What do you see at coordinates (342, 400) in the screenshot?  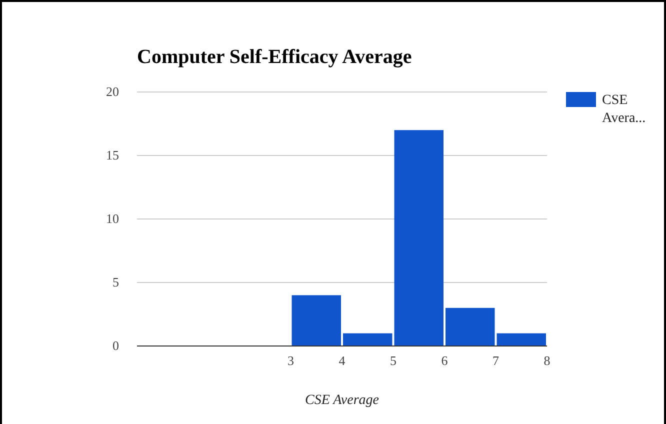 I see `x-axis-title: CSE Average` at bounding box center [342, 400].